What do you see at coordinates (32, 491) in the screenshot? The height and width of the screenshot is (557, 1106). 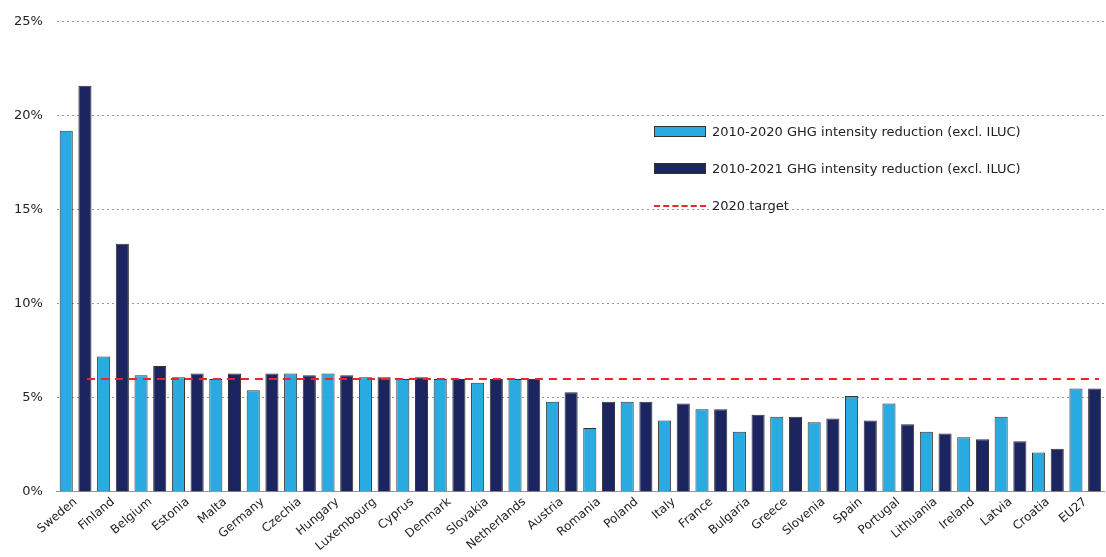 I see `y-tick-label: 0%` at bounding box center [32, 491].